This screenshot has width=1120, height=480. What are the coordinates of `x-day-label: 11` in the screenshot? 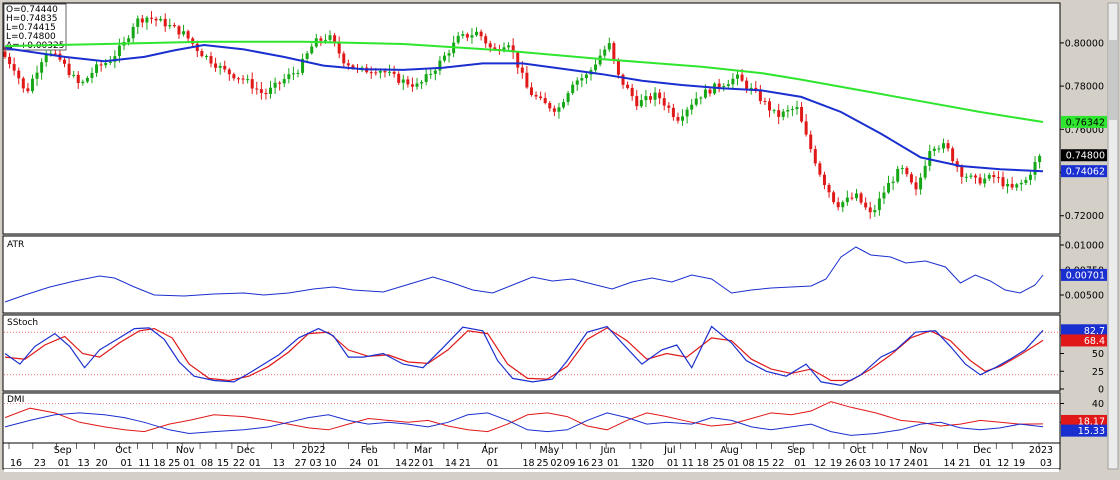 It's located at (144, 463).